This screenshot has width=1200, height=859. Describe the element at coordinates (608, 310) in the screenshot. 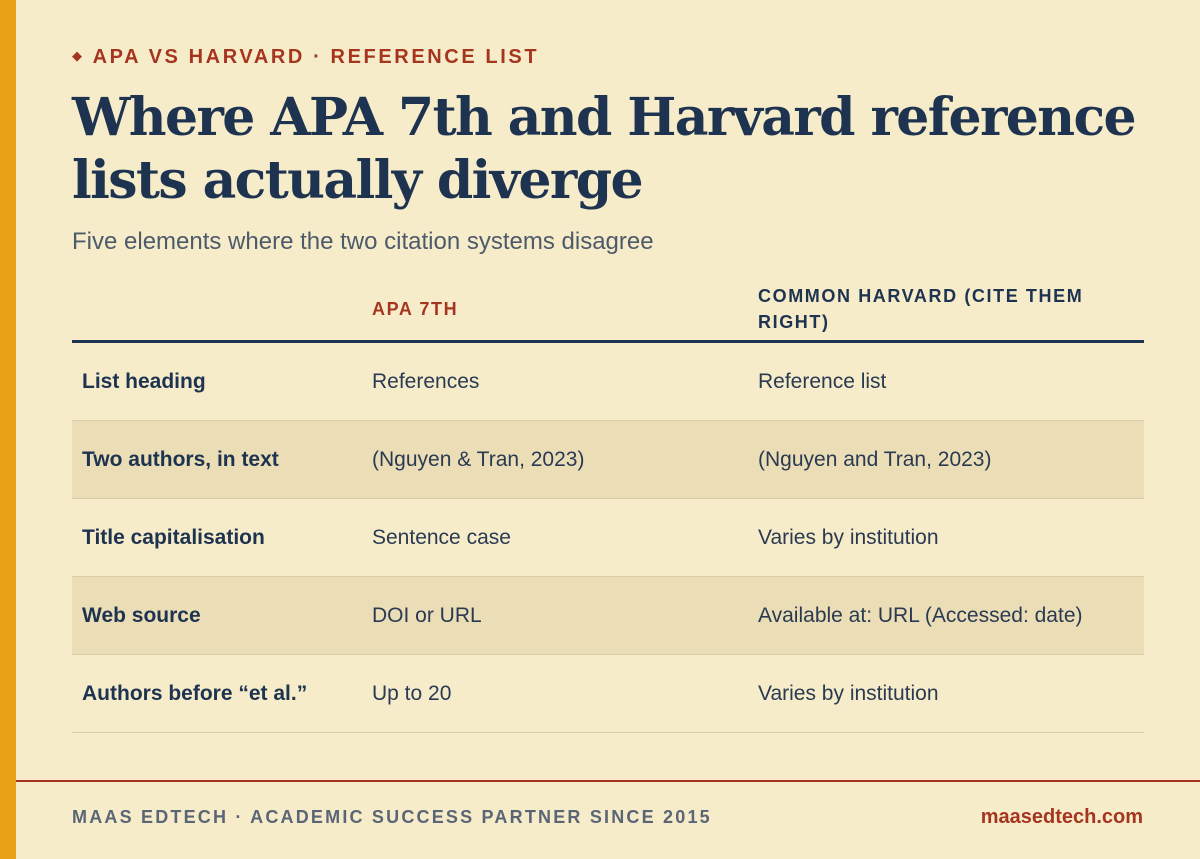

I see `table-header: APA 7th Common Harvard (Cite Them Right)` at that location.